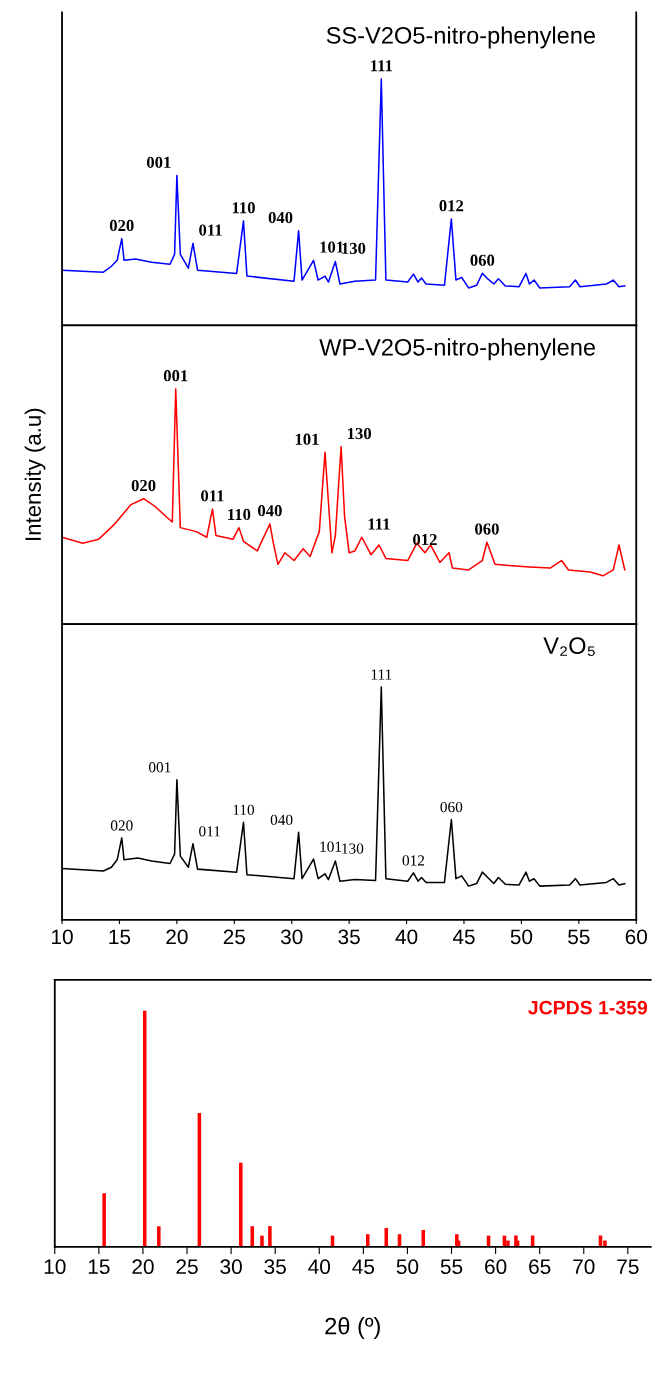 This screenshot has height=1373, width=660. I want to click on chart-title: JCPDS 1-359, so click(588, 1007).